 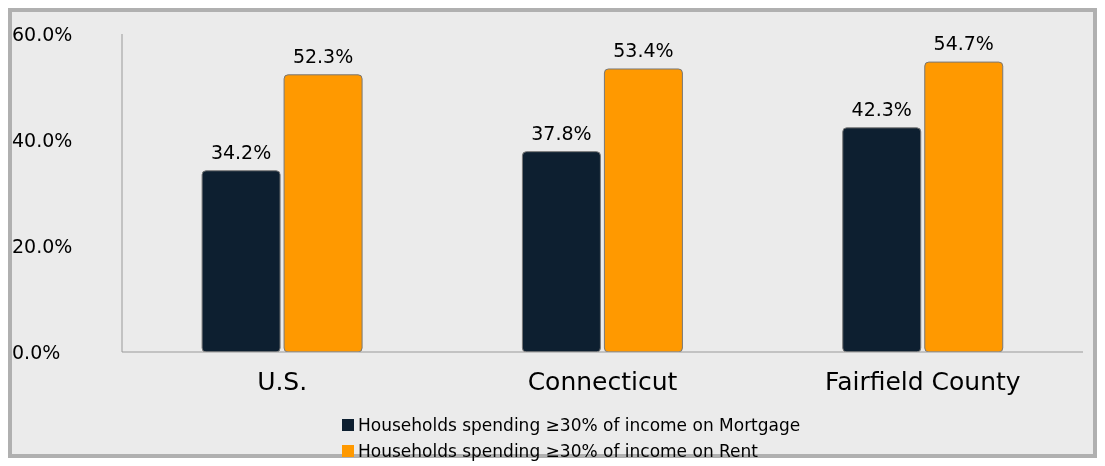 What do you see at coordinates (42, 139) in the screenshot?
I see `y-tick-label: 40.0%` at bounding box center [42, 139].